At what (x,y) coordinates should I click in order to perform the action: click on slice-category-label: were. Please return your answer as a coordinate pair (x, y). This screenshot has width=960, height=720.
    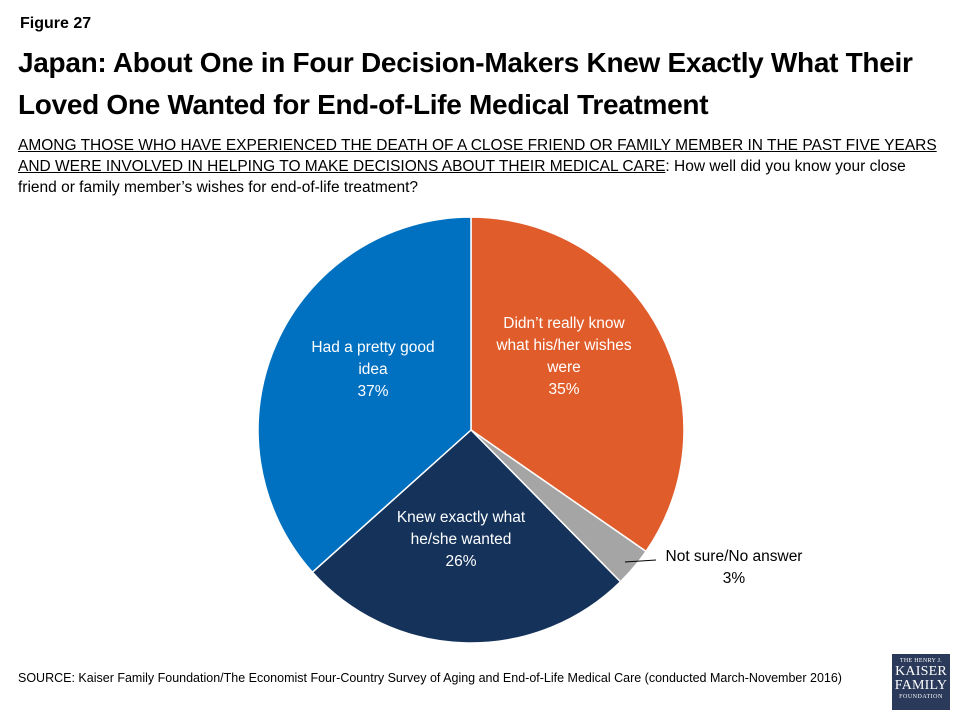
    Looking at the image, I should click on (563, 367).